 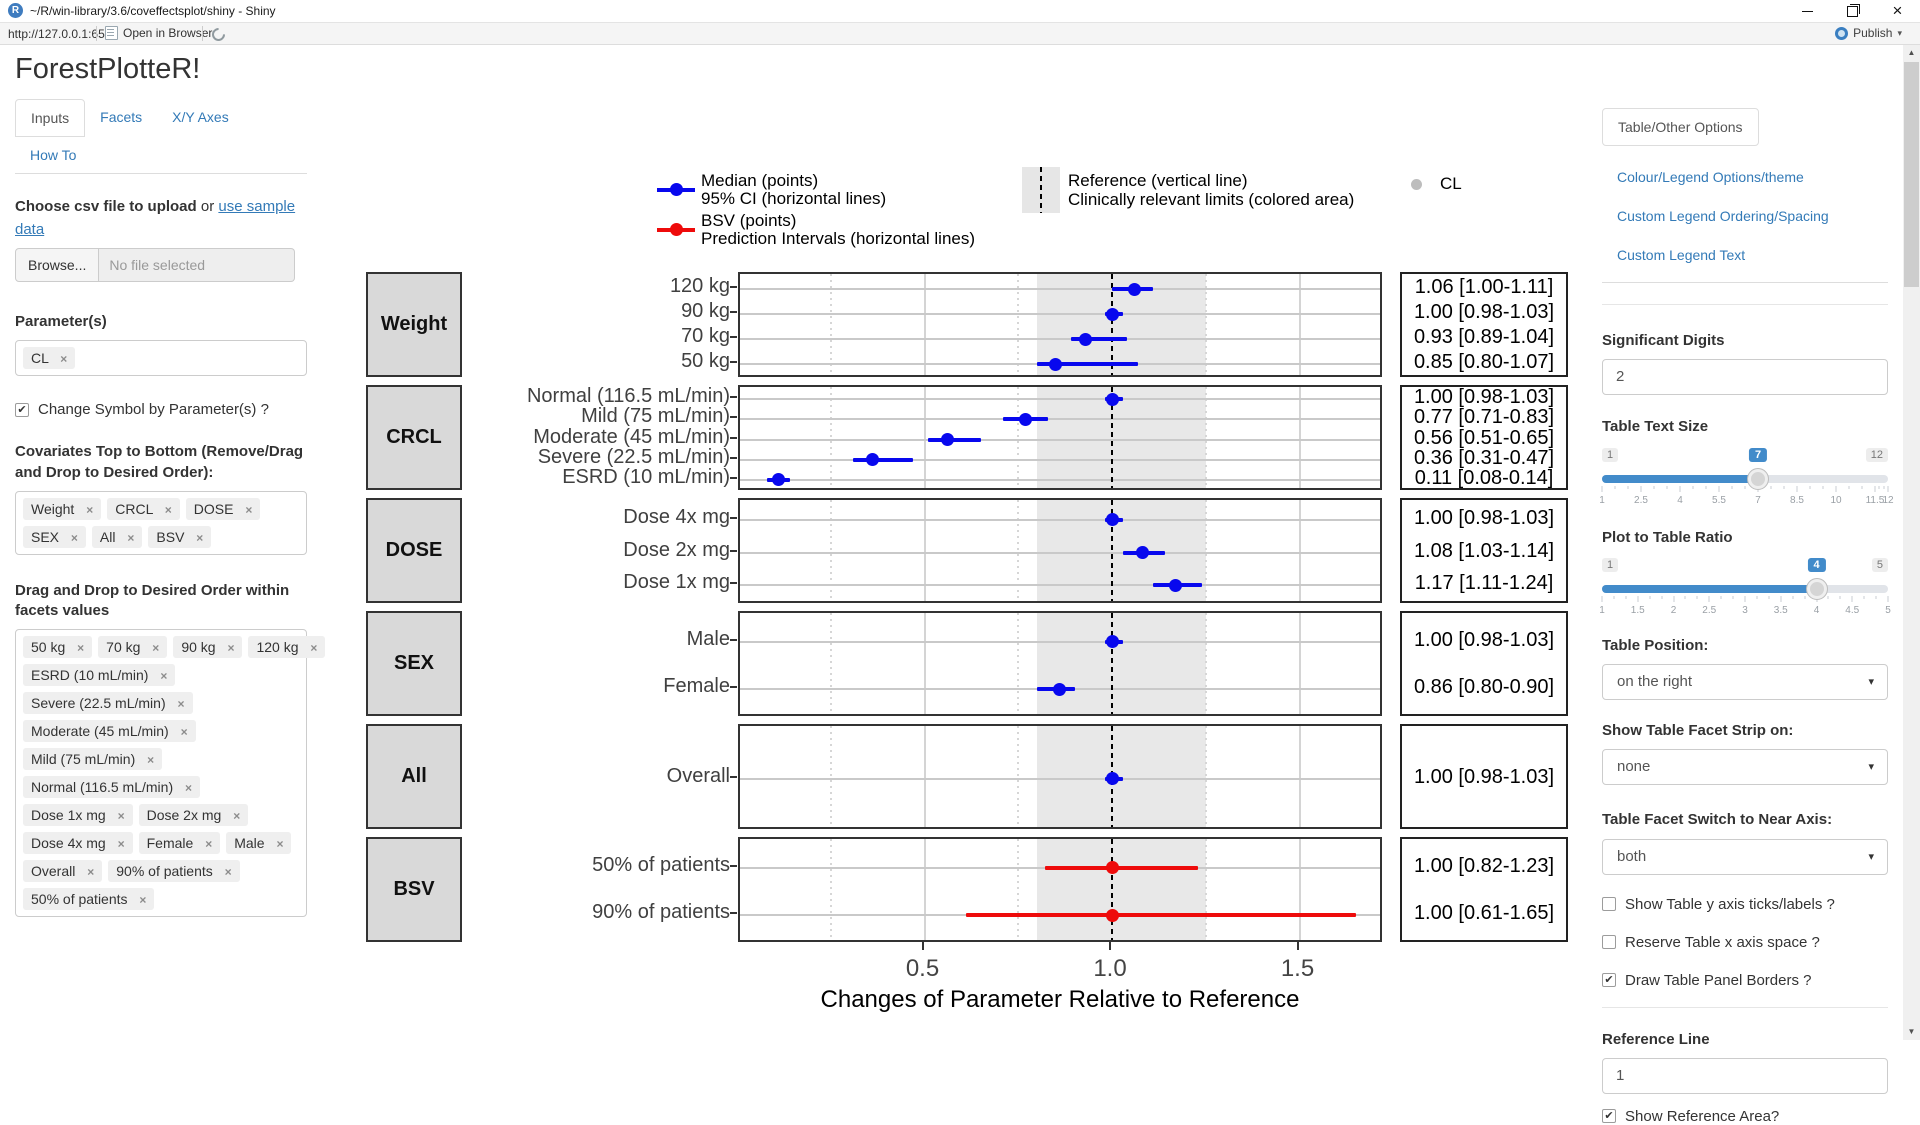 What do you see at coordinates (161, 409) in the screenshot?
I see `change-symbol-checkbox: ✔ Change Symbol by Parameter(s) ?` at bounding box center [161, 409].